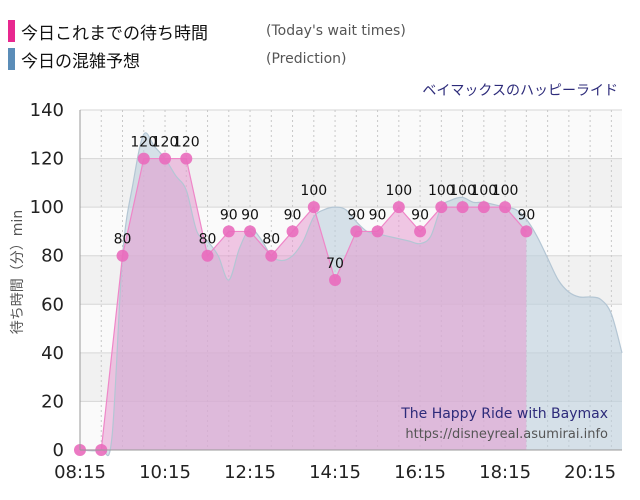  I want to click on legend-swatch-predicted, so click(11, 59).